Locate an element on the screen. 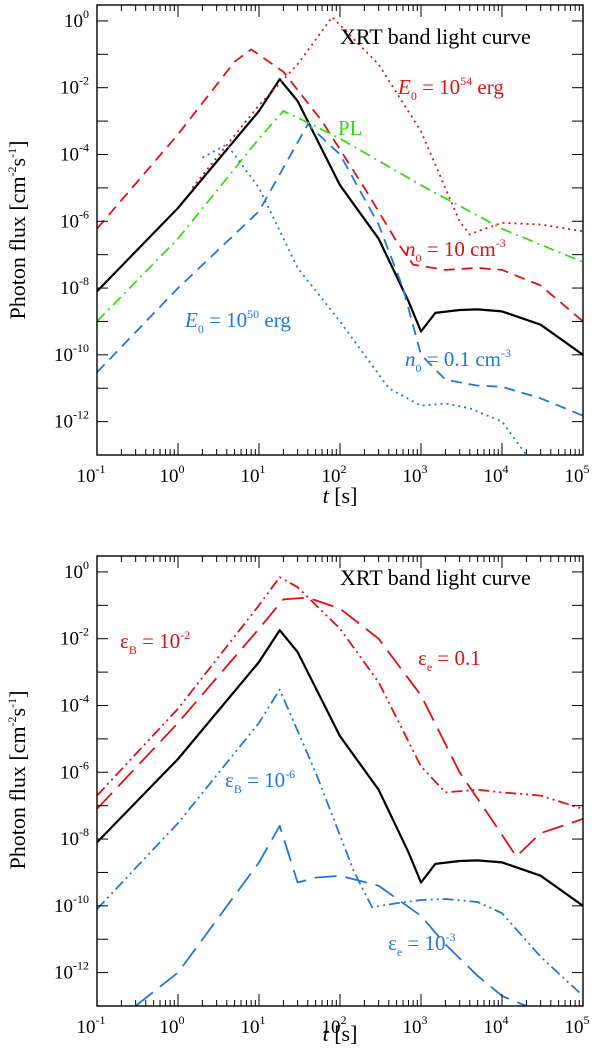 Image resolution: width=600 pixels, height=1050 pixels. annotation-e54: E0 = 1054 erg is located at coordinates (450, 88).